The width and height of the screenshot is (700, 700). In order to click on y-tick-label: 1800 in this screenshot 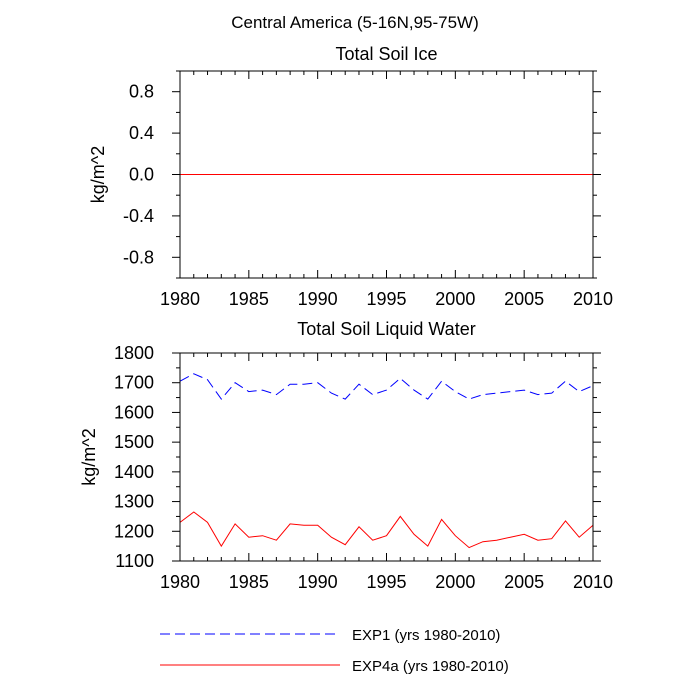, I will do `click(134, 353)`.